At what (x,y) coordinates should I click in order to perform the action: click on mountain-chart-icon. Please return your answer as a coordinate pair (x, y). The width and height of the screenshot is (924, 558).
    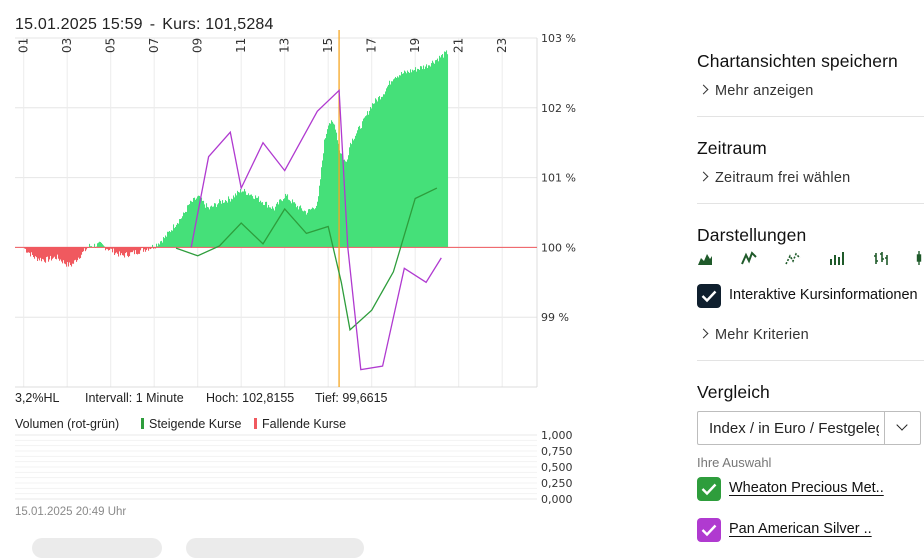
    Looking at the image, I should click on (705, 258).